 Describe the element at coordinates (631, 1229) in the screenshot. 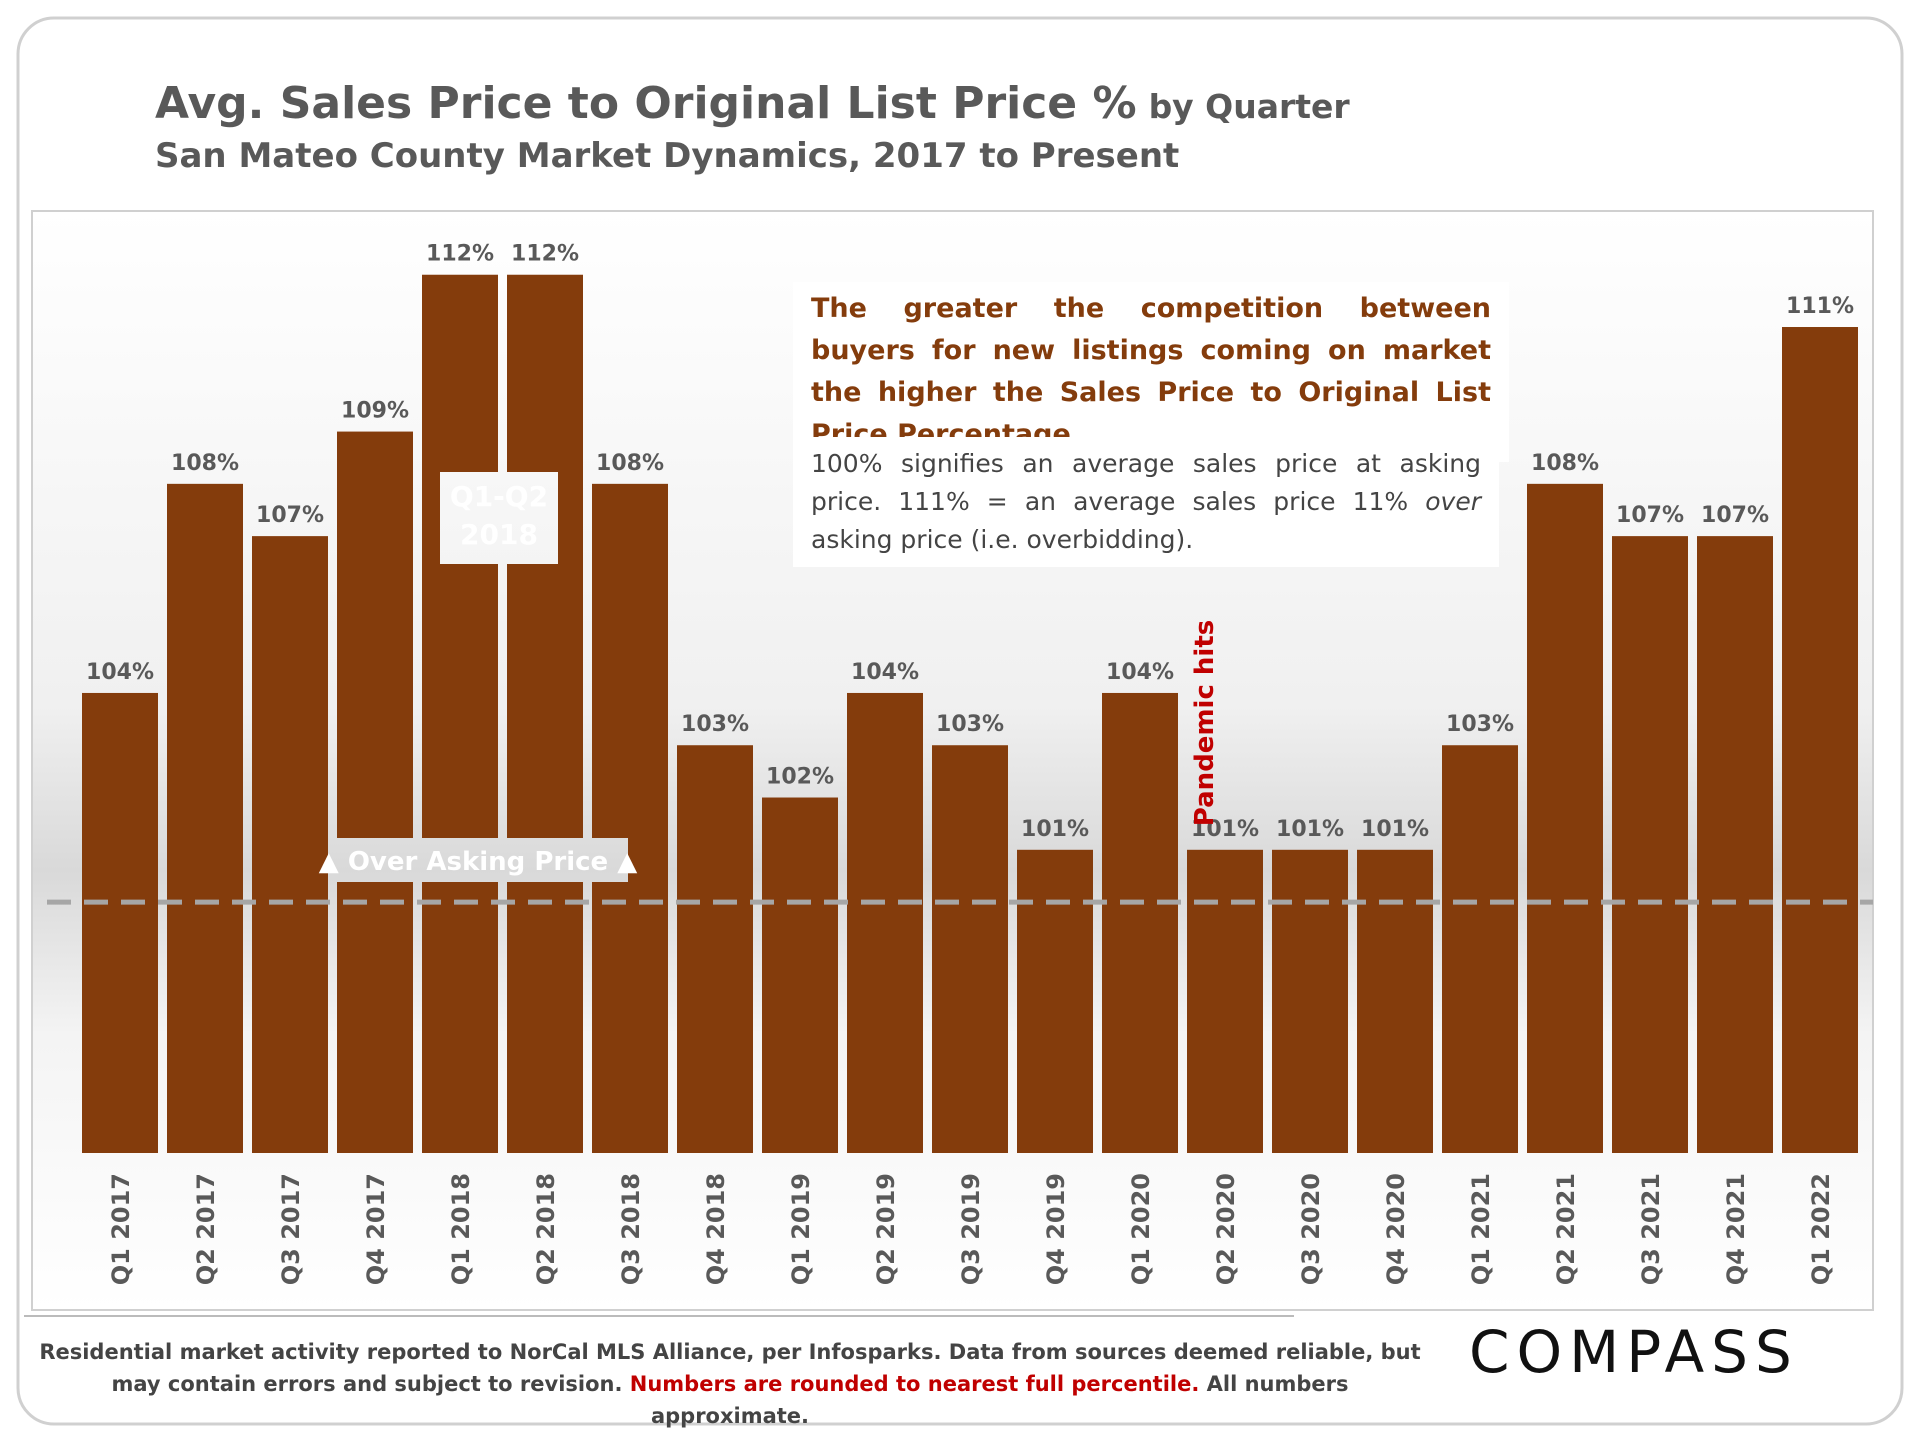

I see `x-tick-label: Q3 2018` at that location.